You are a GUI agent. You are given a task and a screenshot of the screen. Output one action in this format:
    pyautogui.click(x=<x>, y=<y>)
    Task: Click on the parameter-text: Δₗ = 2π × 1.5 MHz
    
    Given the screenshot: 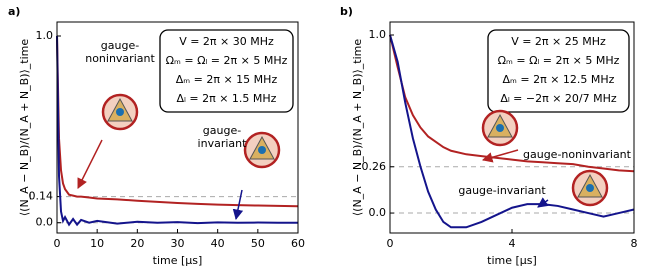 What is the action you would take?
    pyautogui.click(x=227, y=98)
    